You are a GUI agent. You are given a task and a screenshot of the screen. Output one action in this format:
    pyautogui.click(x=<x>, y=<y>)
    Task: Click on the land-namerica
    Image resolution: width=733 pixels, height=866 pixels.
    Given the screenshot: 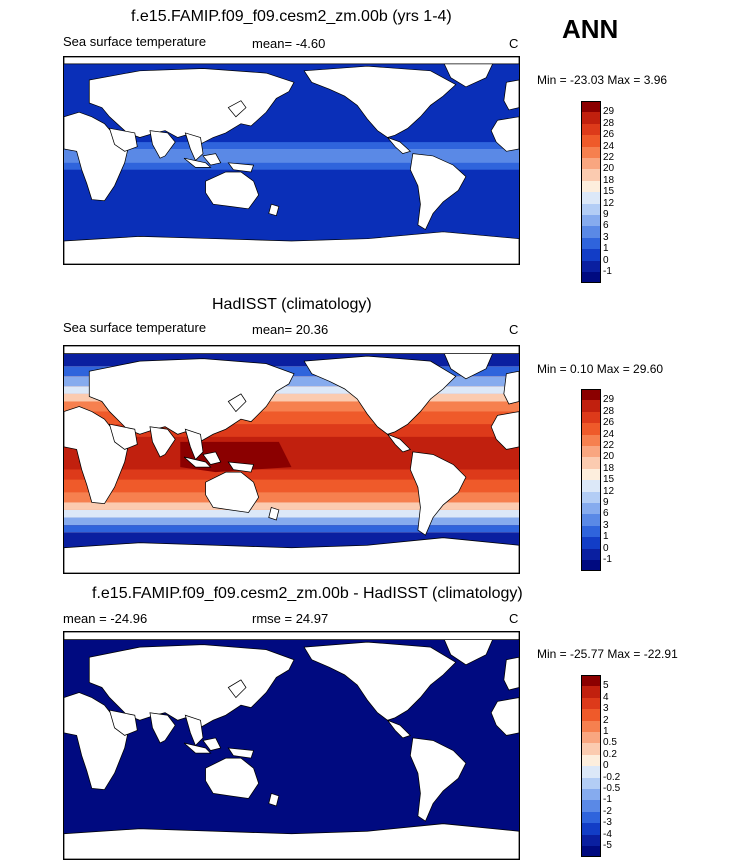 What is the action you would take?
    pyautogui.click(x=380, y=681)
    